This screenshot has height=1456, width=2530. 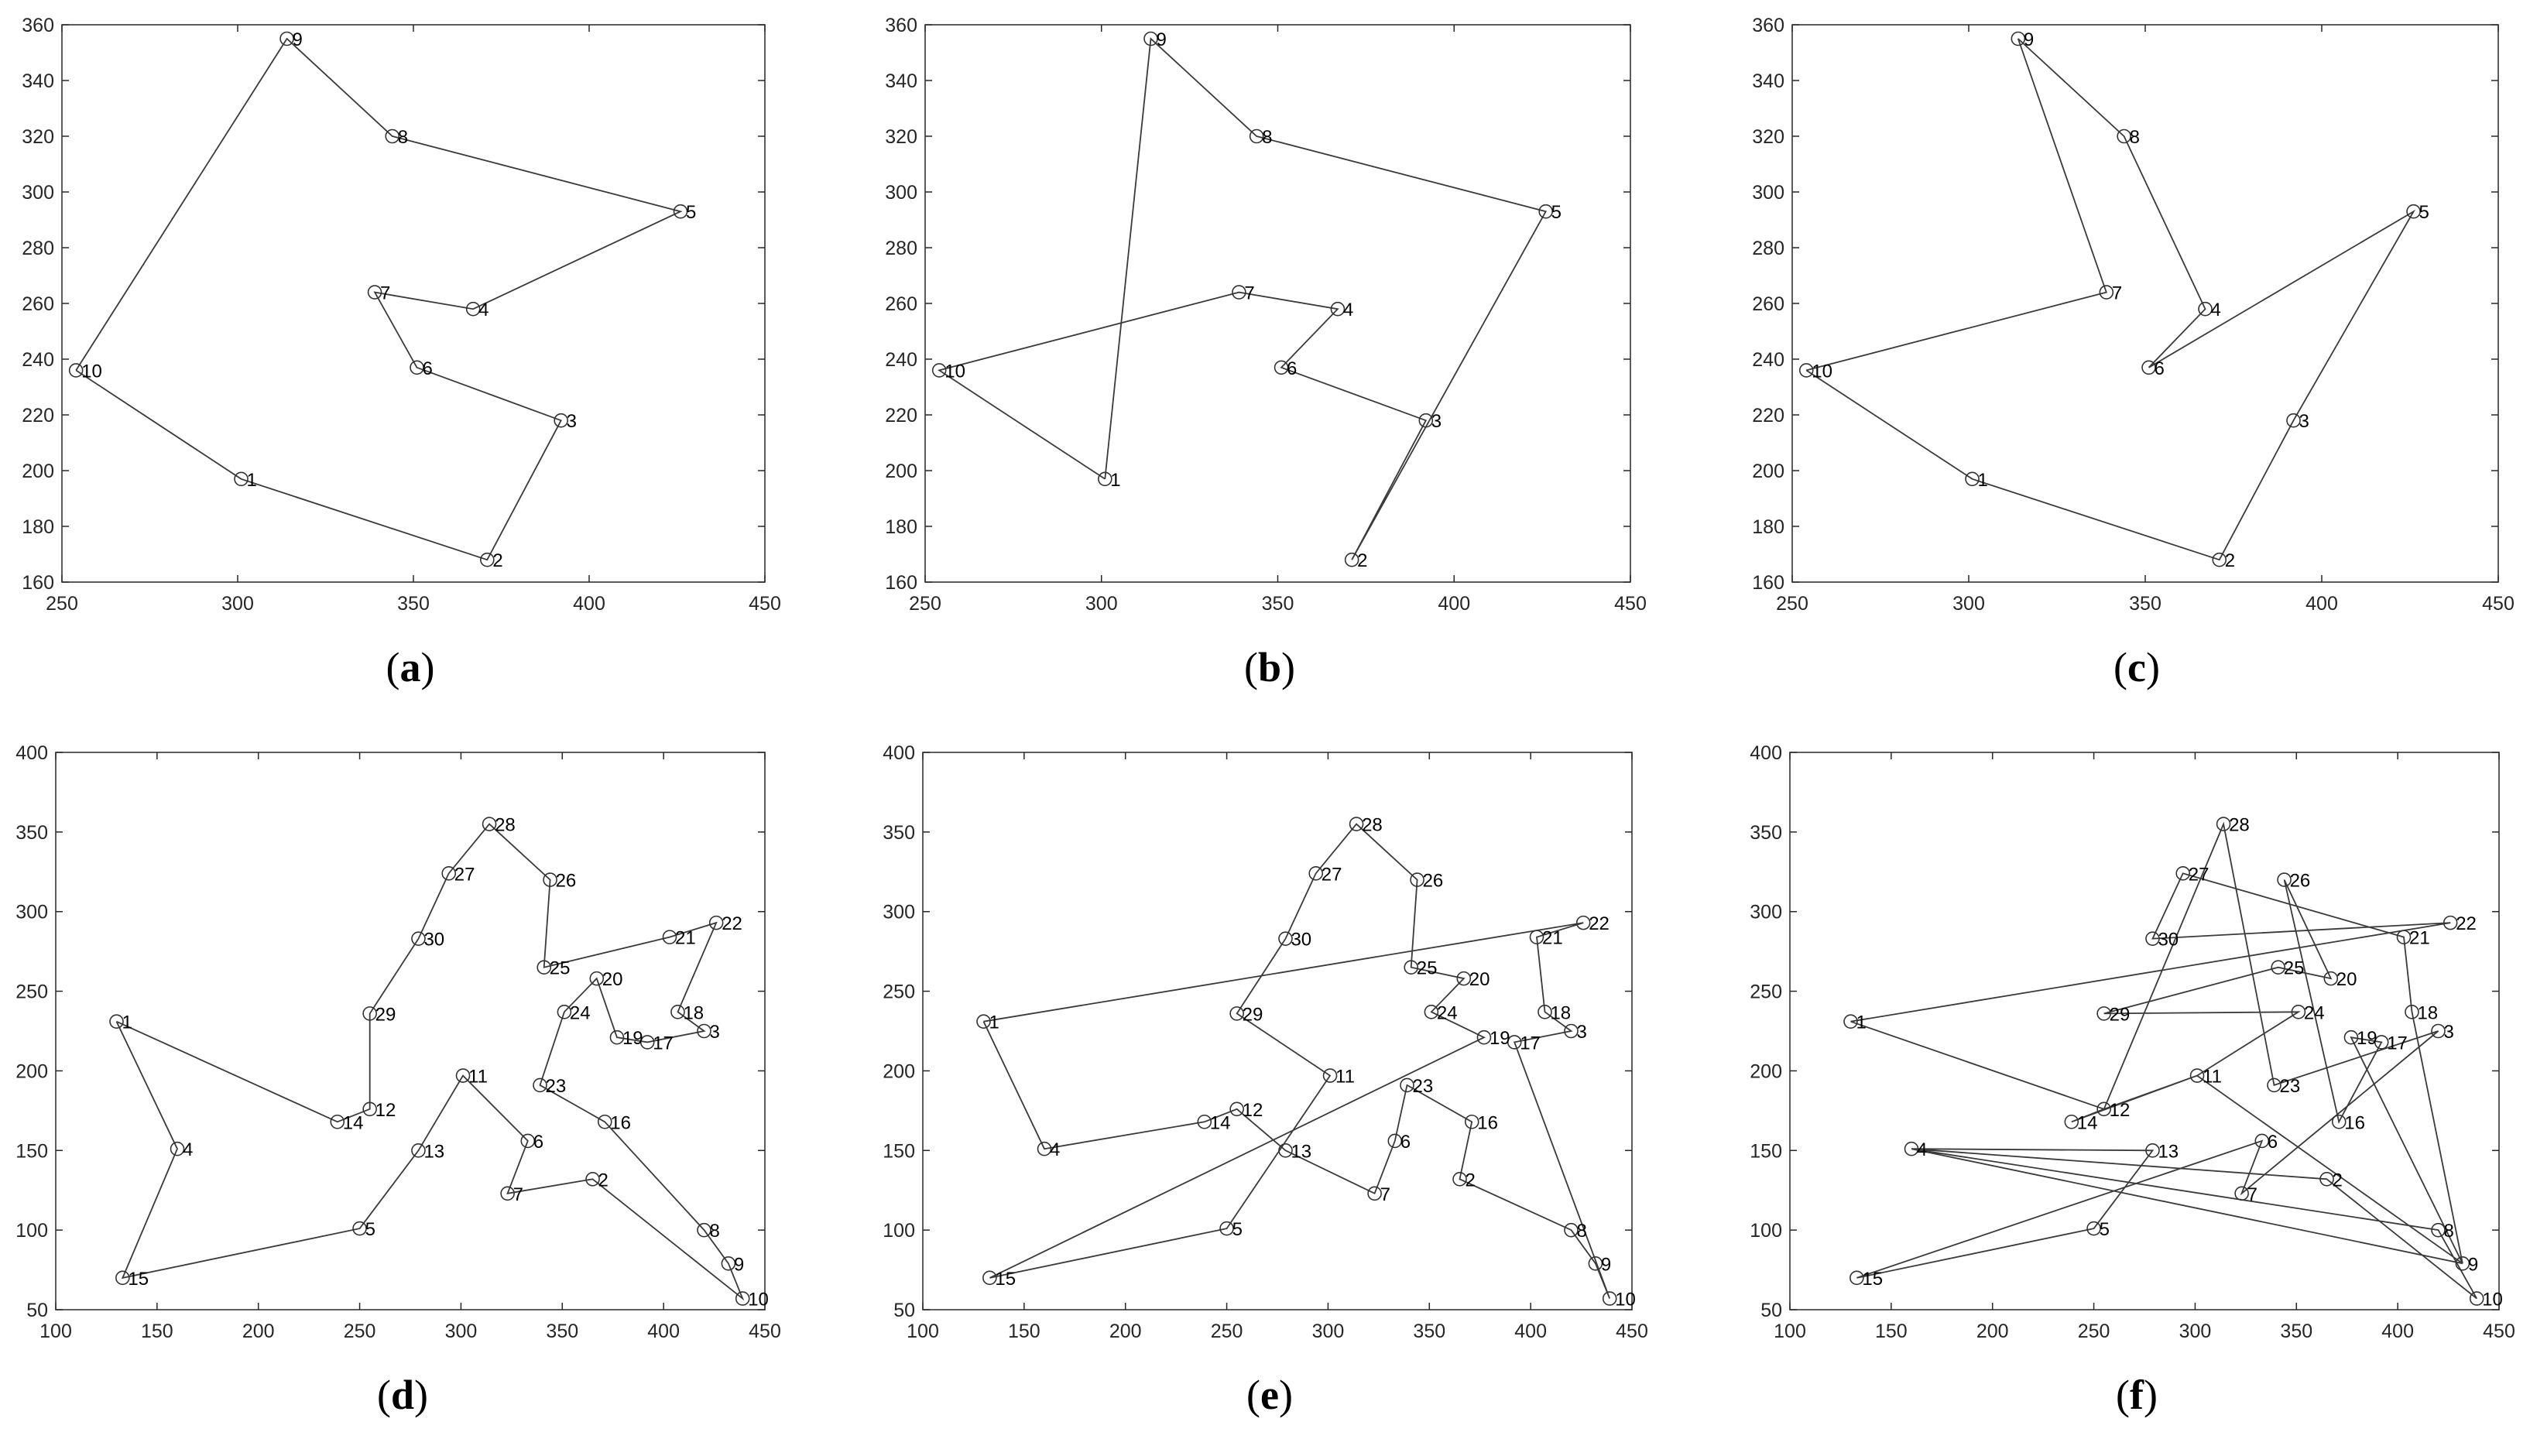 I want to click on city-label: 22, so click(x=2467, y=923).